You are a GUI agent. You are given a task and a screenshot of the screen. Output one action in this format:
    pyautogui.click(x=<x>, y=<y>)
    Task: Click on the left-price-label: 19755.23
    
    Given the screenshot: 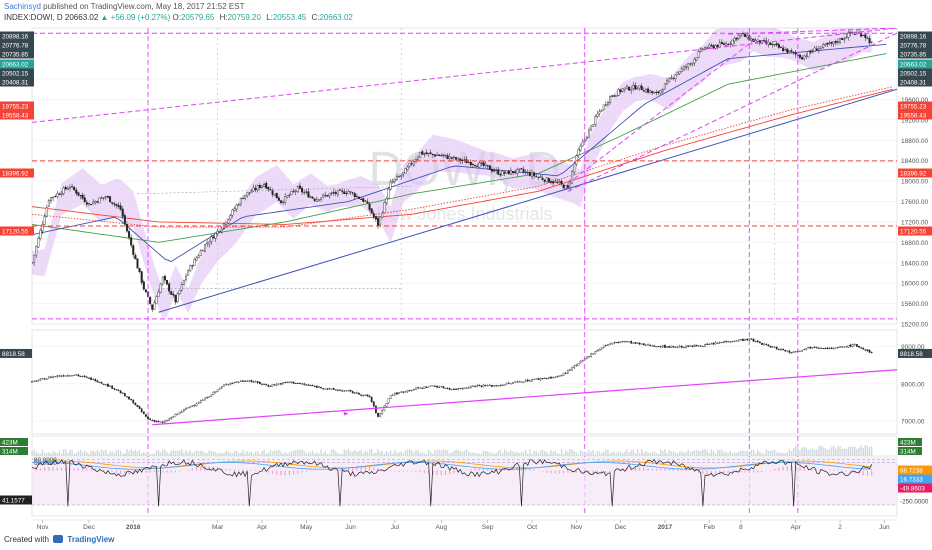 What is the action you would take?
    pyautogui.click(x=15, y=107)
    